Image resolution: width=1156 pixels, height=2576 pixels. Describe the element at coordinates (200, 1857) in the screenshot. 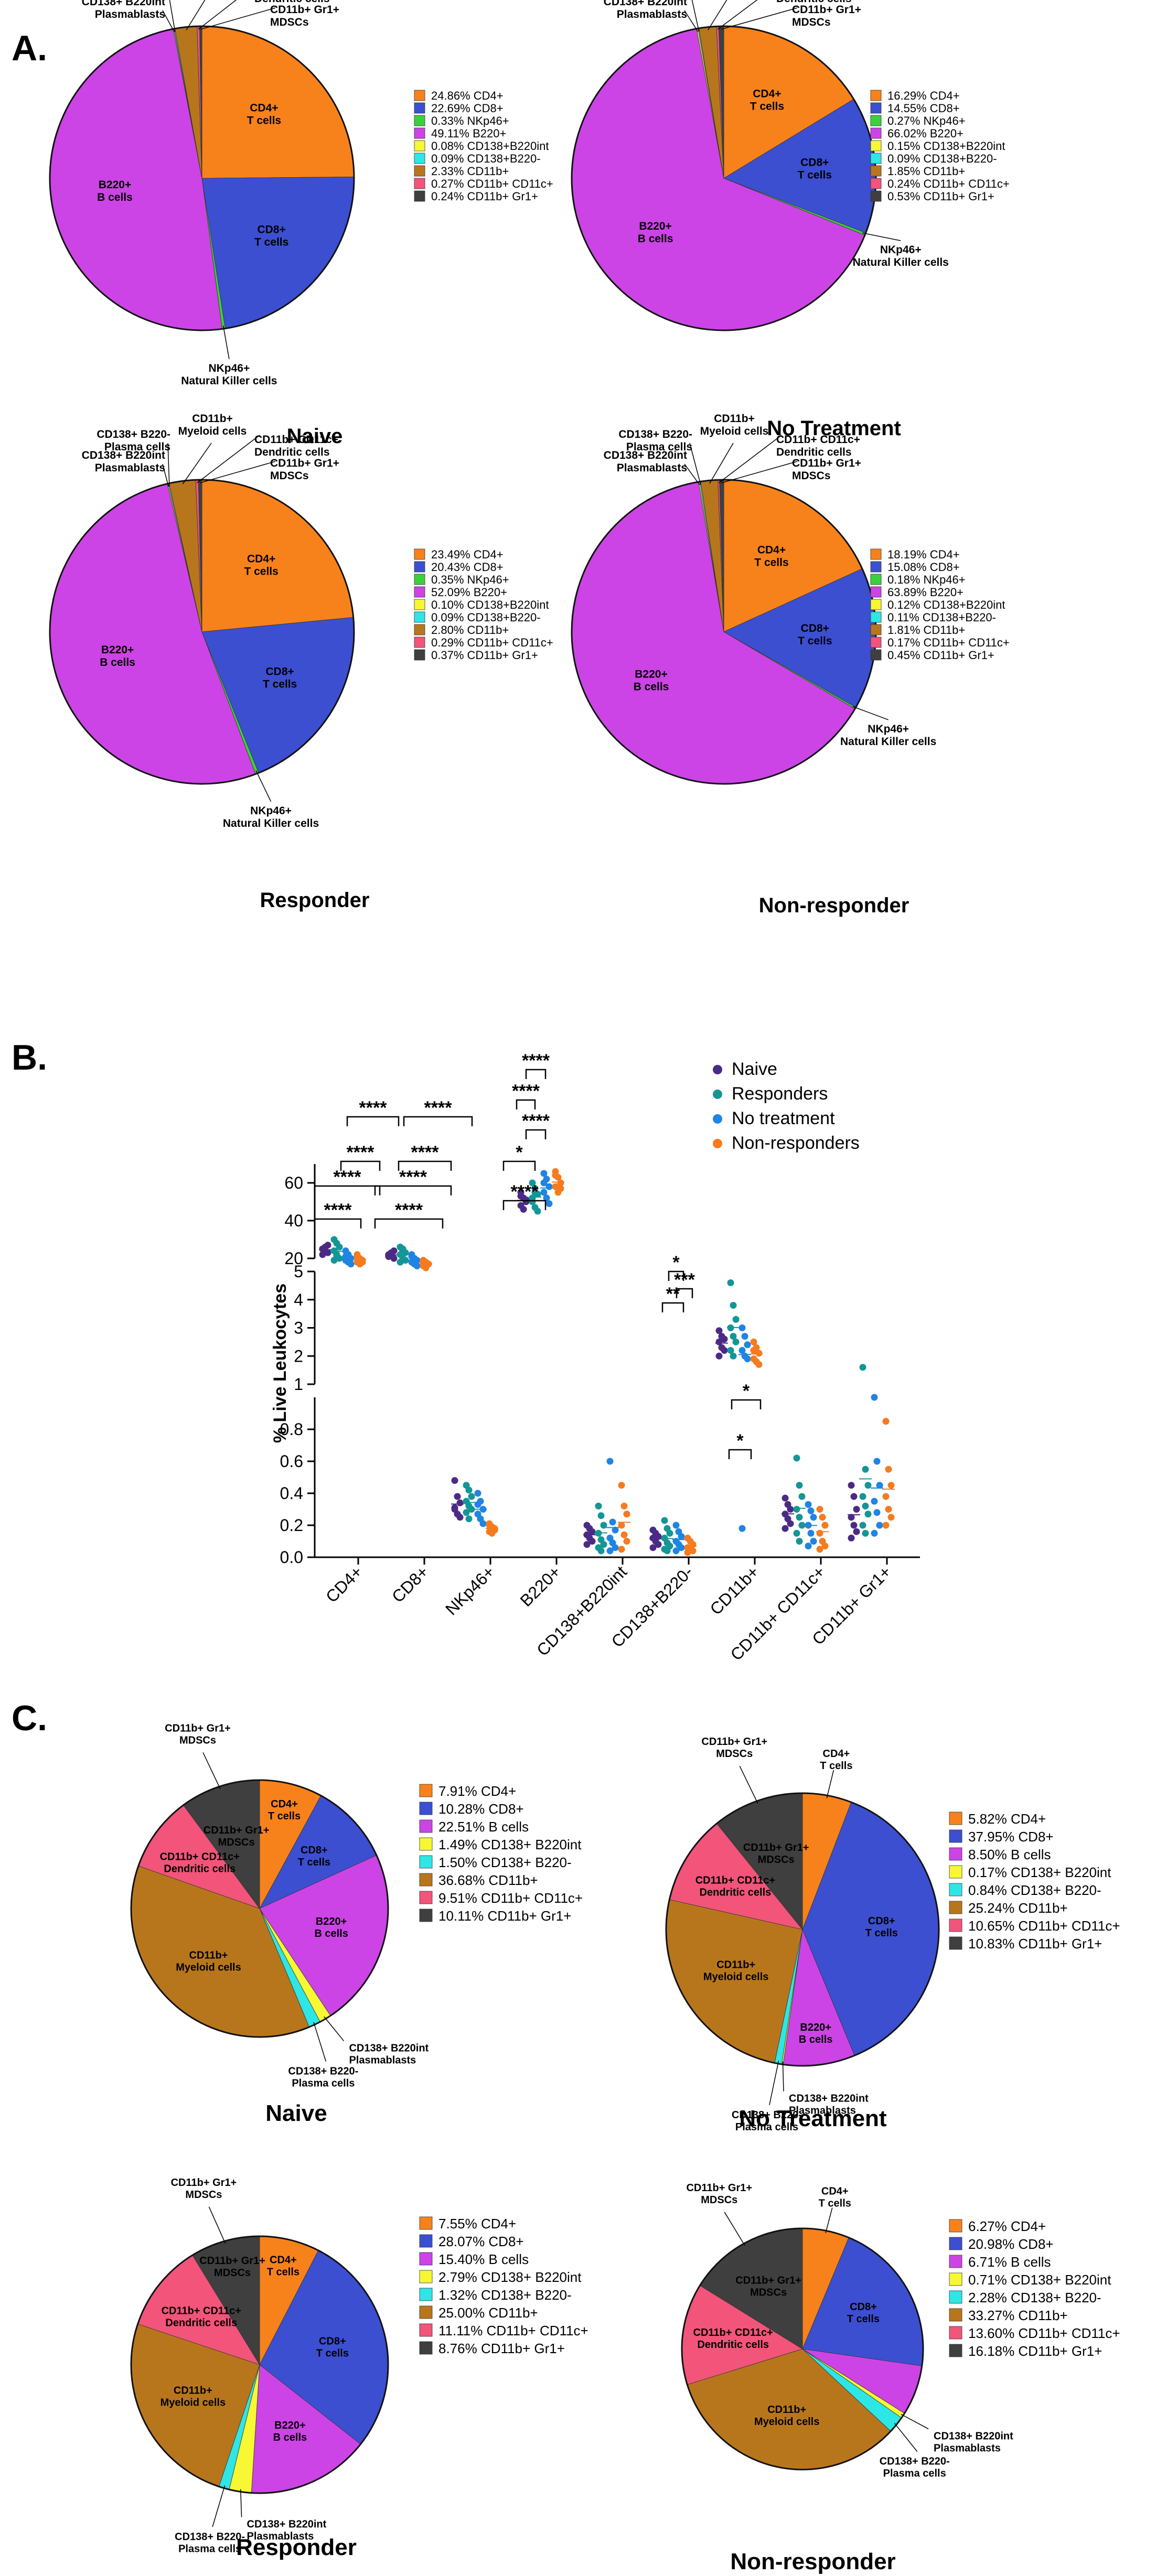

I see `slice-label-DC: CD11b+ CD11c+` at that location.